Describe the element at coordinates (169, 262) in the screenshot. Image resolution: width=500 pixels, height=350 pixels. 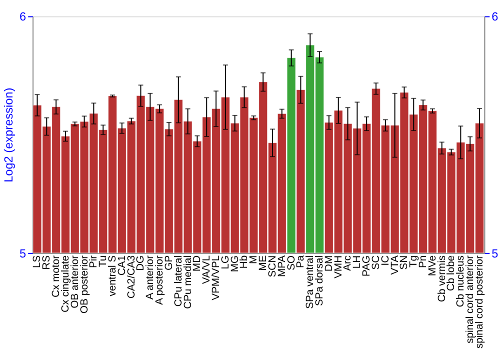
I see `x-tick-label: GP` at that location.